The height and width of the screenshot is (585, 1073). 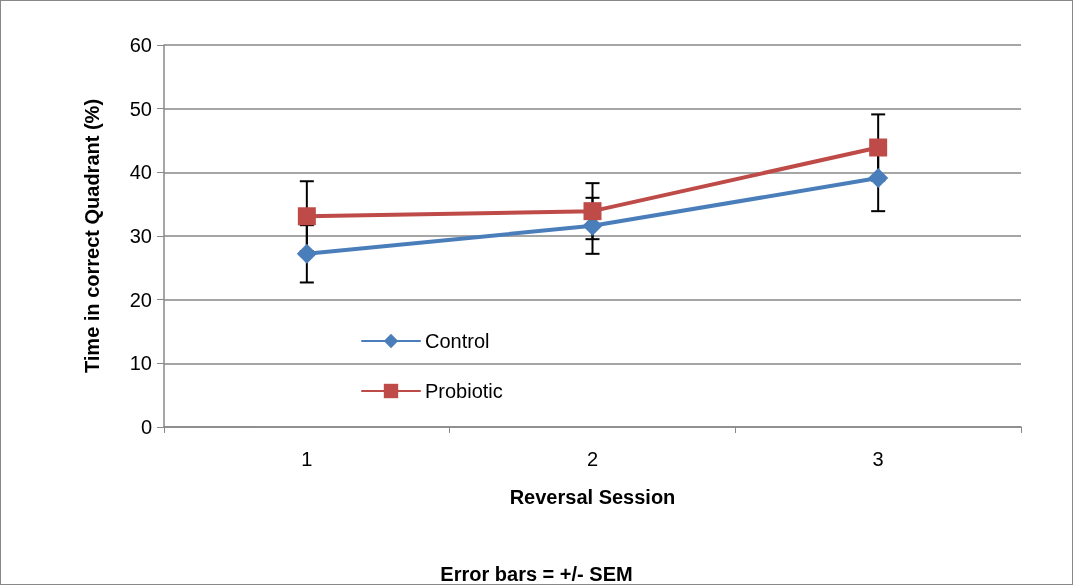 What do you see at coordinates (140, 172) in the screenshot?
I see `y-tick-label: 40` at bounding box center [140, 172].